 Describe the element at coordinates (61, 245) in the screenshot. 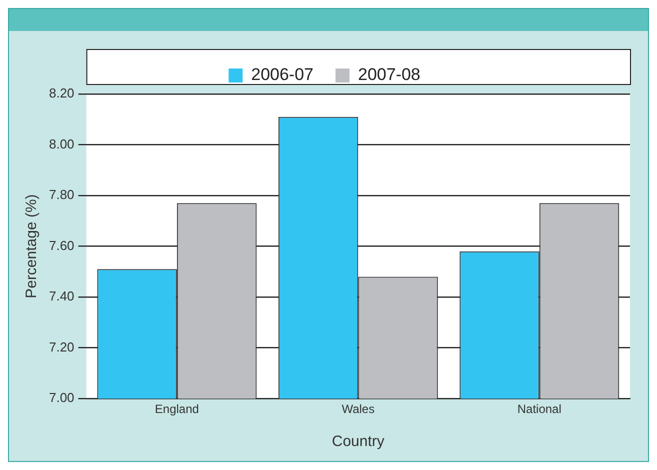

I see `y-tick-label: 7.60` at that location.